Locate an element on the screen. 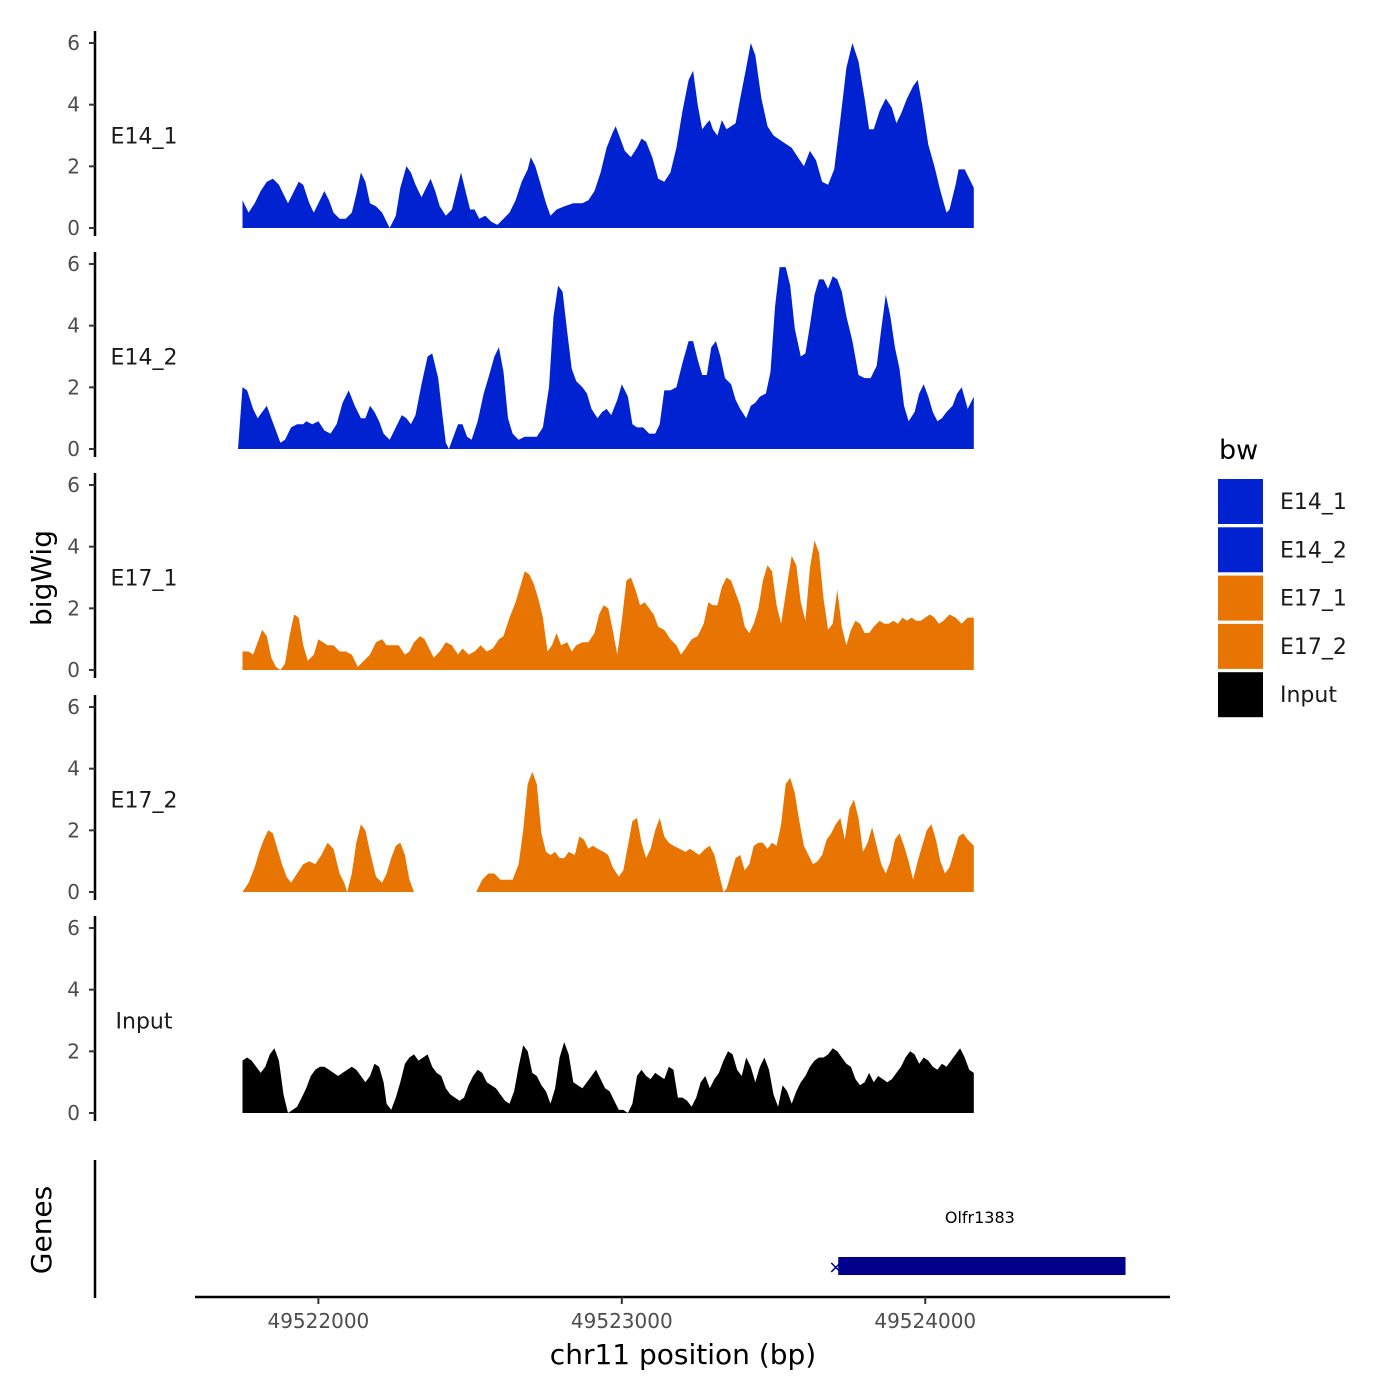  gene-body is located at coordinates (982, 1266).